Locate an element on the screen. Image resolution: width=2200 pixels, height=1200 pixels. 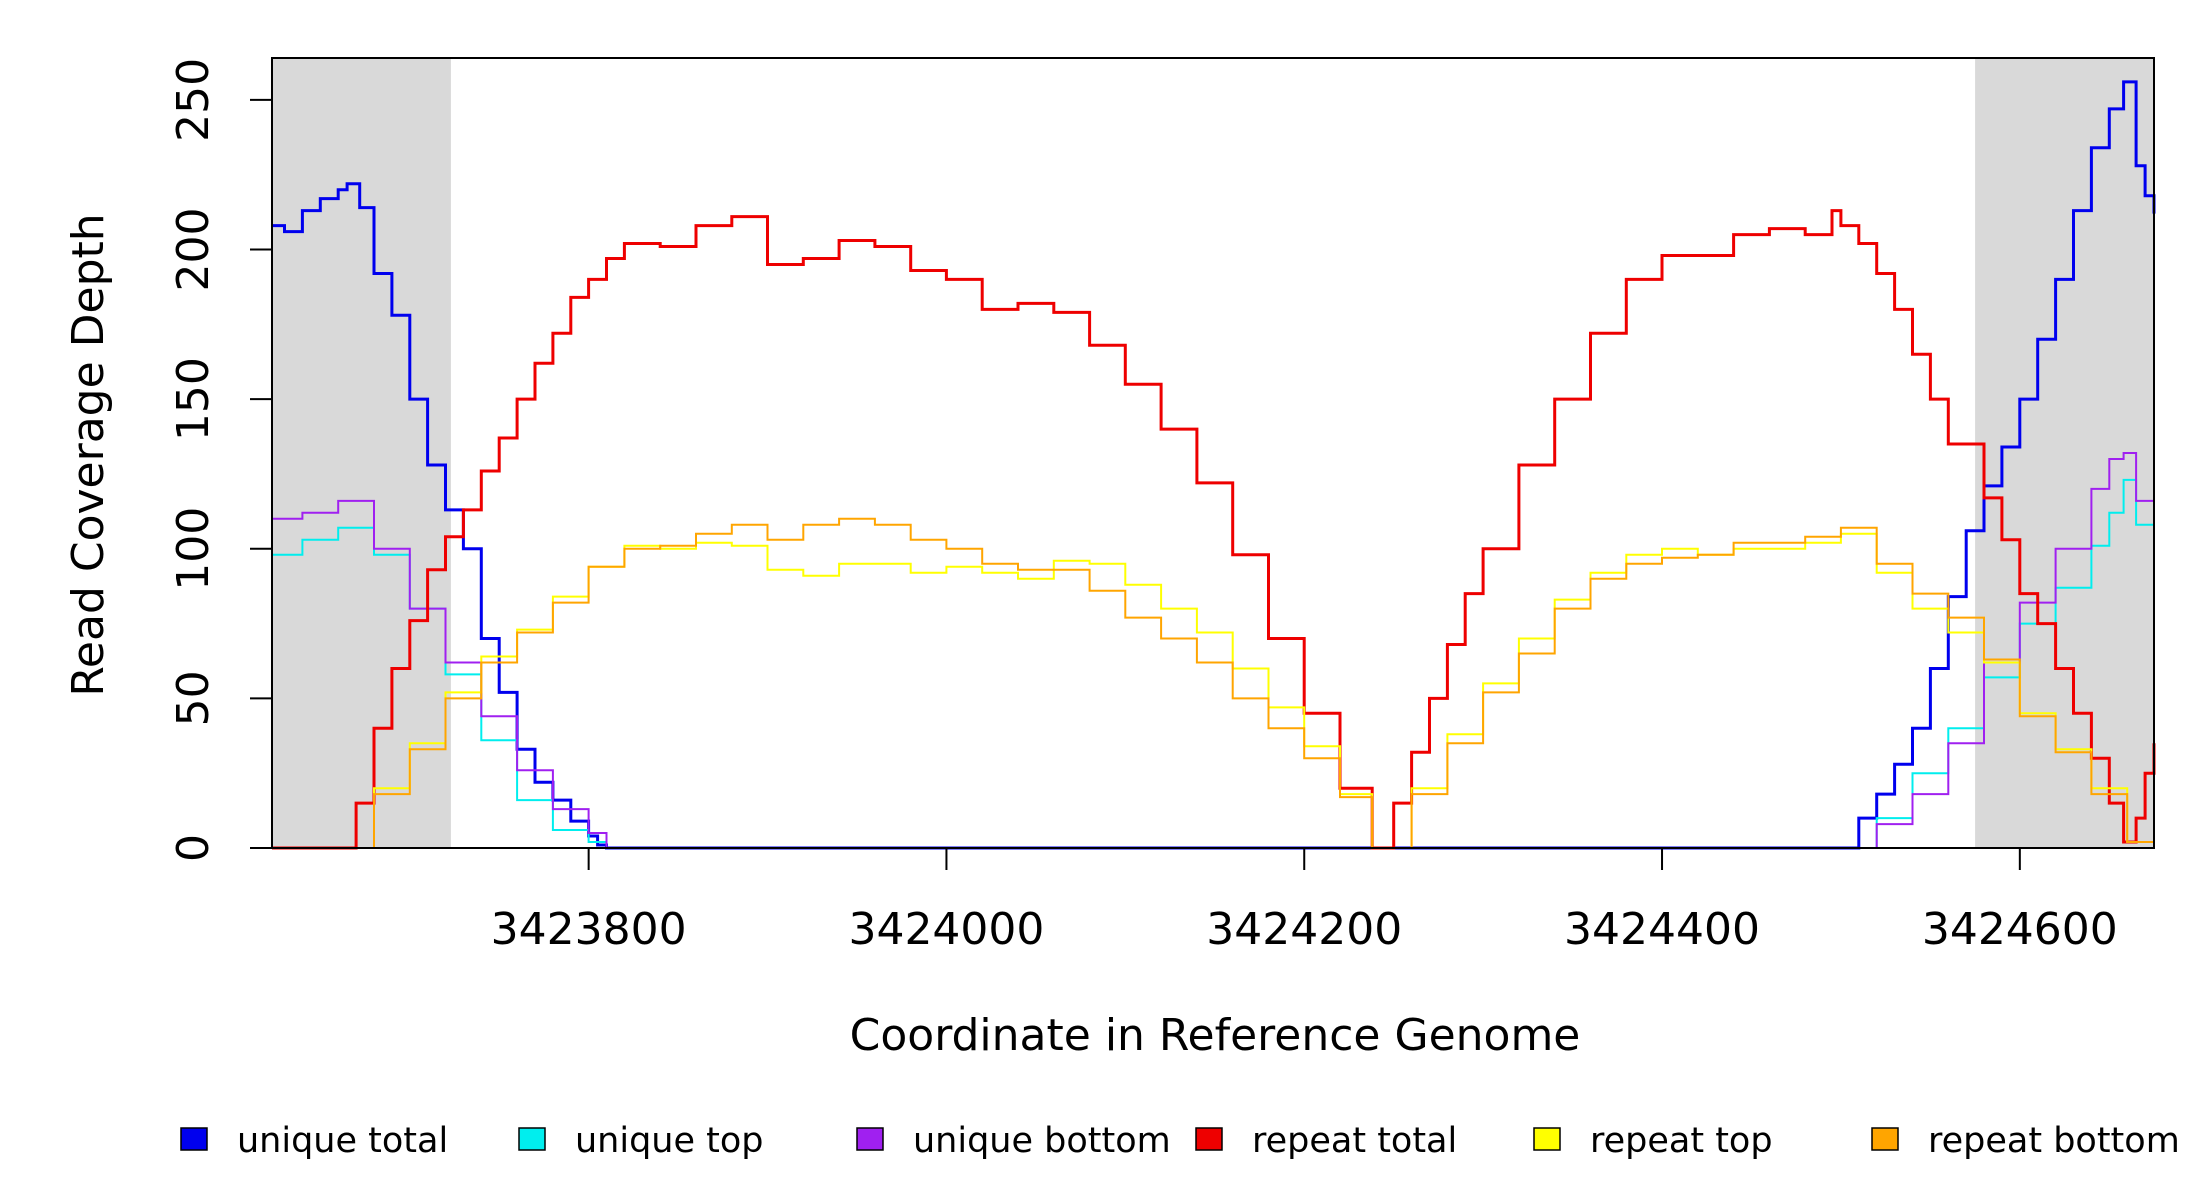
legend-swatch-unique-bottom is located at coordinates (870, 1139).